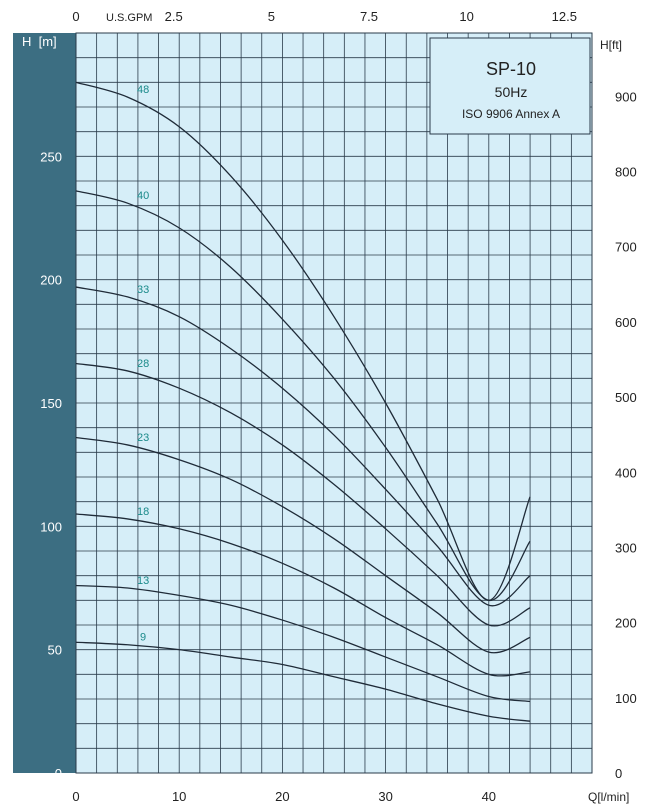 This screenshot has height=807, width=657. Describe the element at coordinates (611, 45) in the screenshot. I see `y-axis-title-right: H[ft]` at that location.